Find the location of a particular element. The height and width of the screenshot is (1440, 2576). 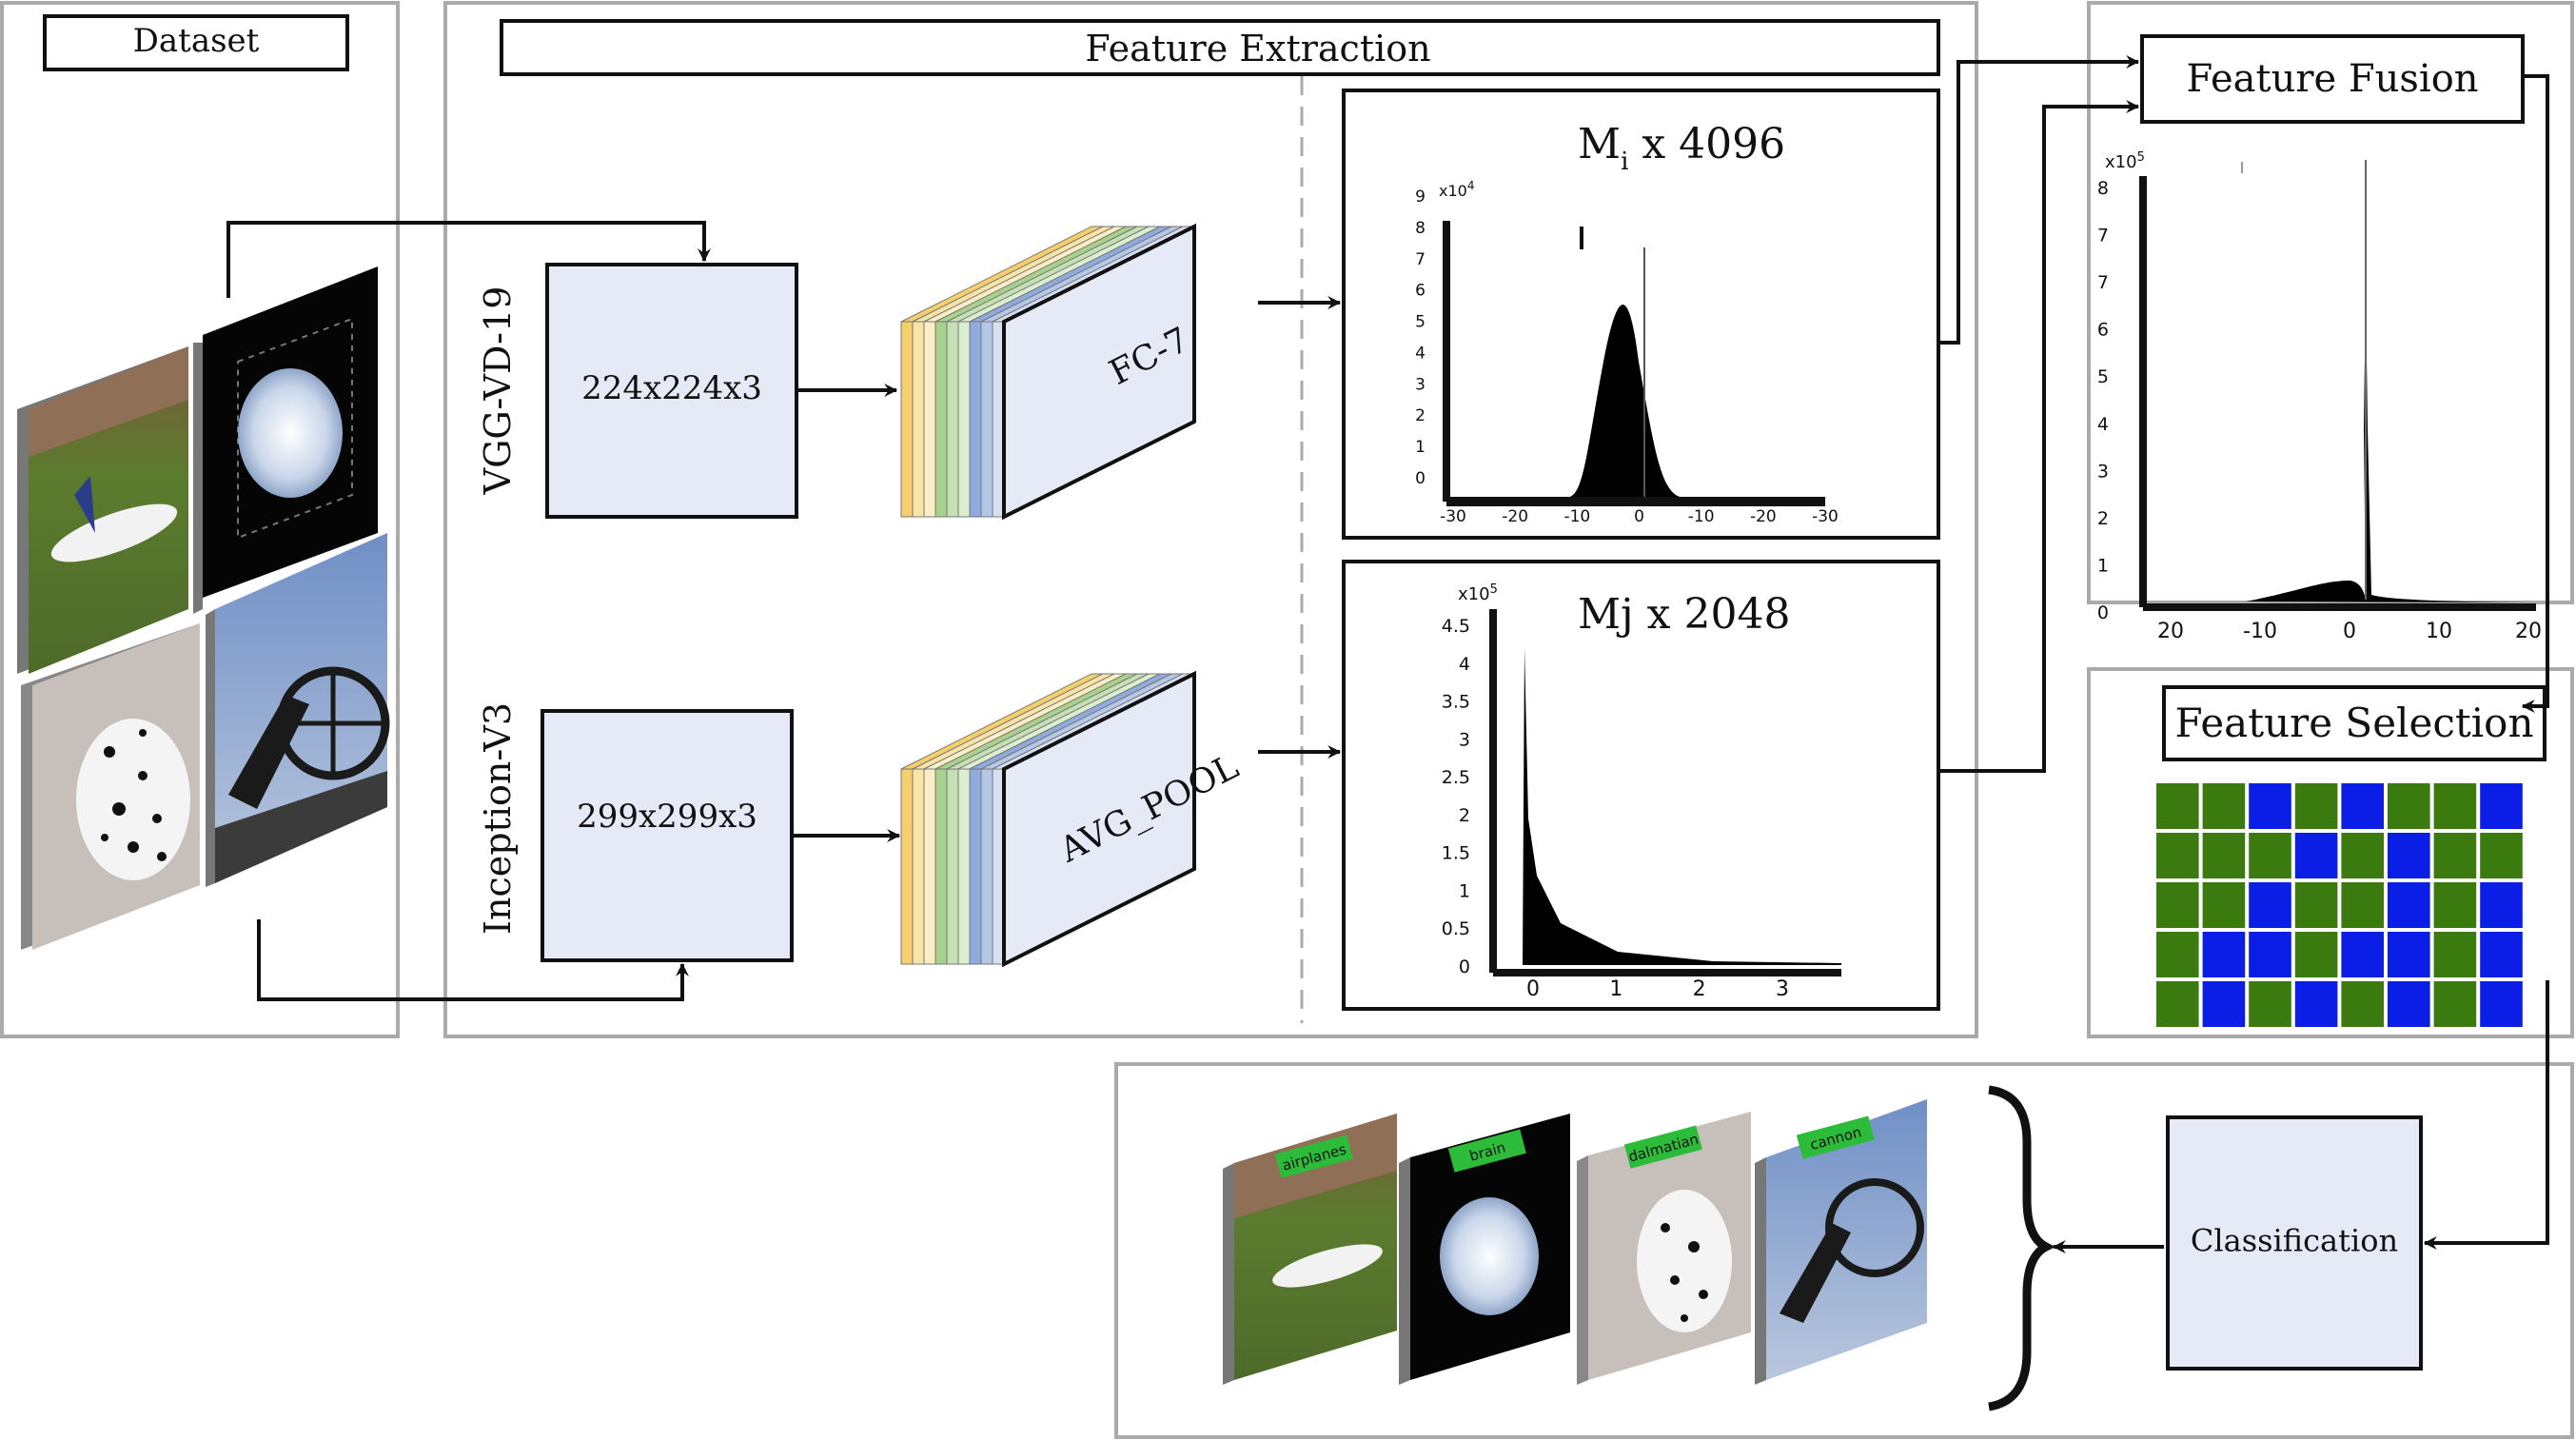

fusion-hist-exponent-label: x105 is located at coordinates (2125, 161).